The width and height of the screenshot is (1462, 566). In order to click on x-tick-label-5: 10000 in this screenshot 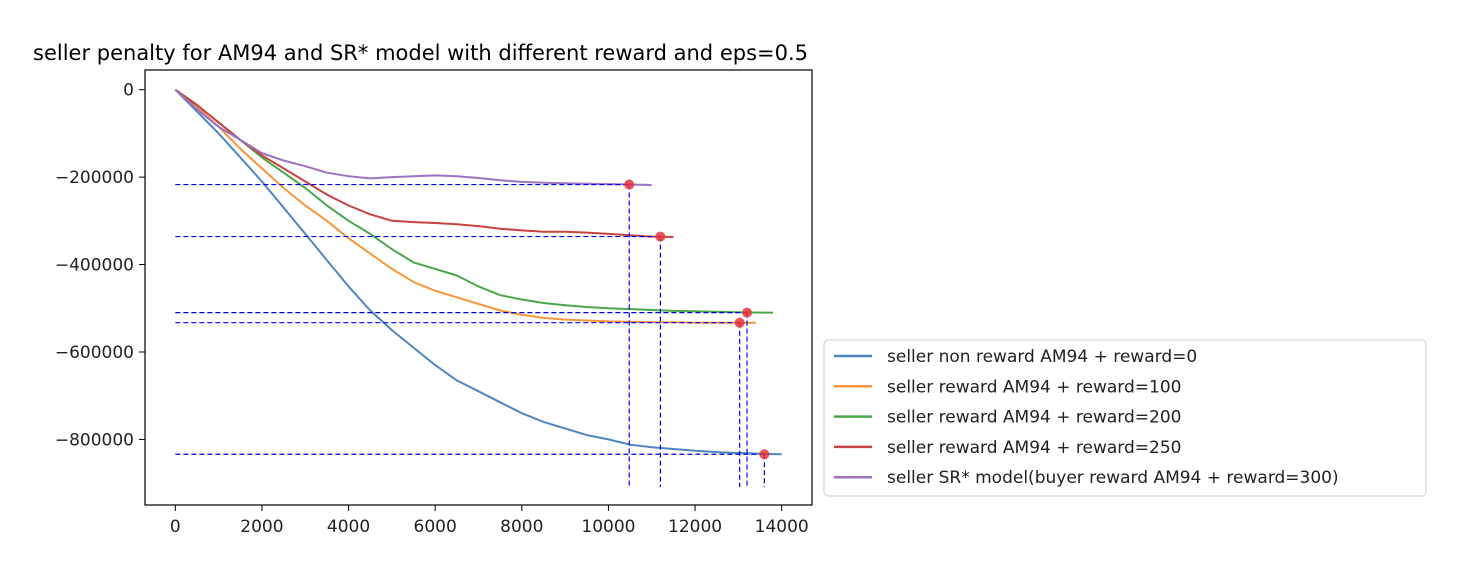, I will do `click(608, 527)`.